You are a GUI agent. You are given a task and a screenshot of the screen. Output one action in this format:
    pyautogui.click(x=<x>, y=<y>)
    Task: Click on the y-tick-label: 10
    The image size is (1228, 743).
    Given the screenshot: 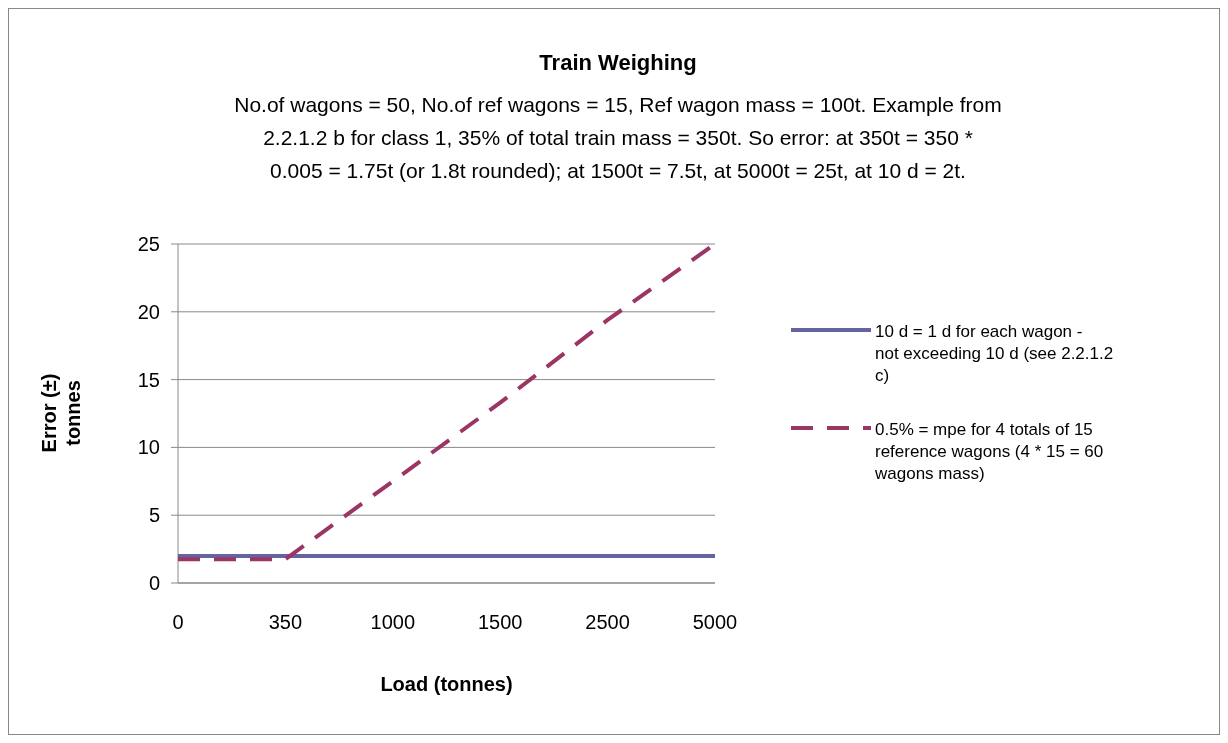 What is the action you would take?
    pyautogui.click(x=148, y=447)
    